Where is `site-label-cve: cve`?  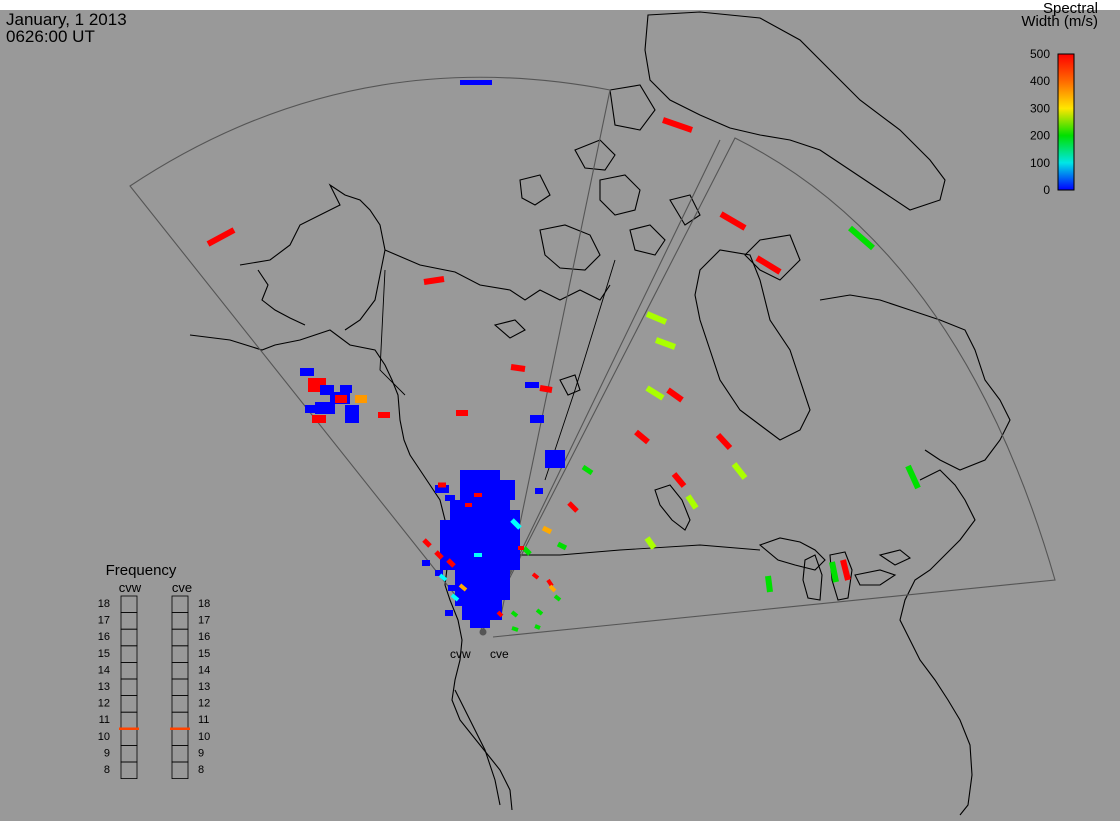
site-label-cve: cve is located at coordinates (499, 654).